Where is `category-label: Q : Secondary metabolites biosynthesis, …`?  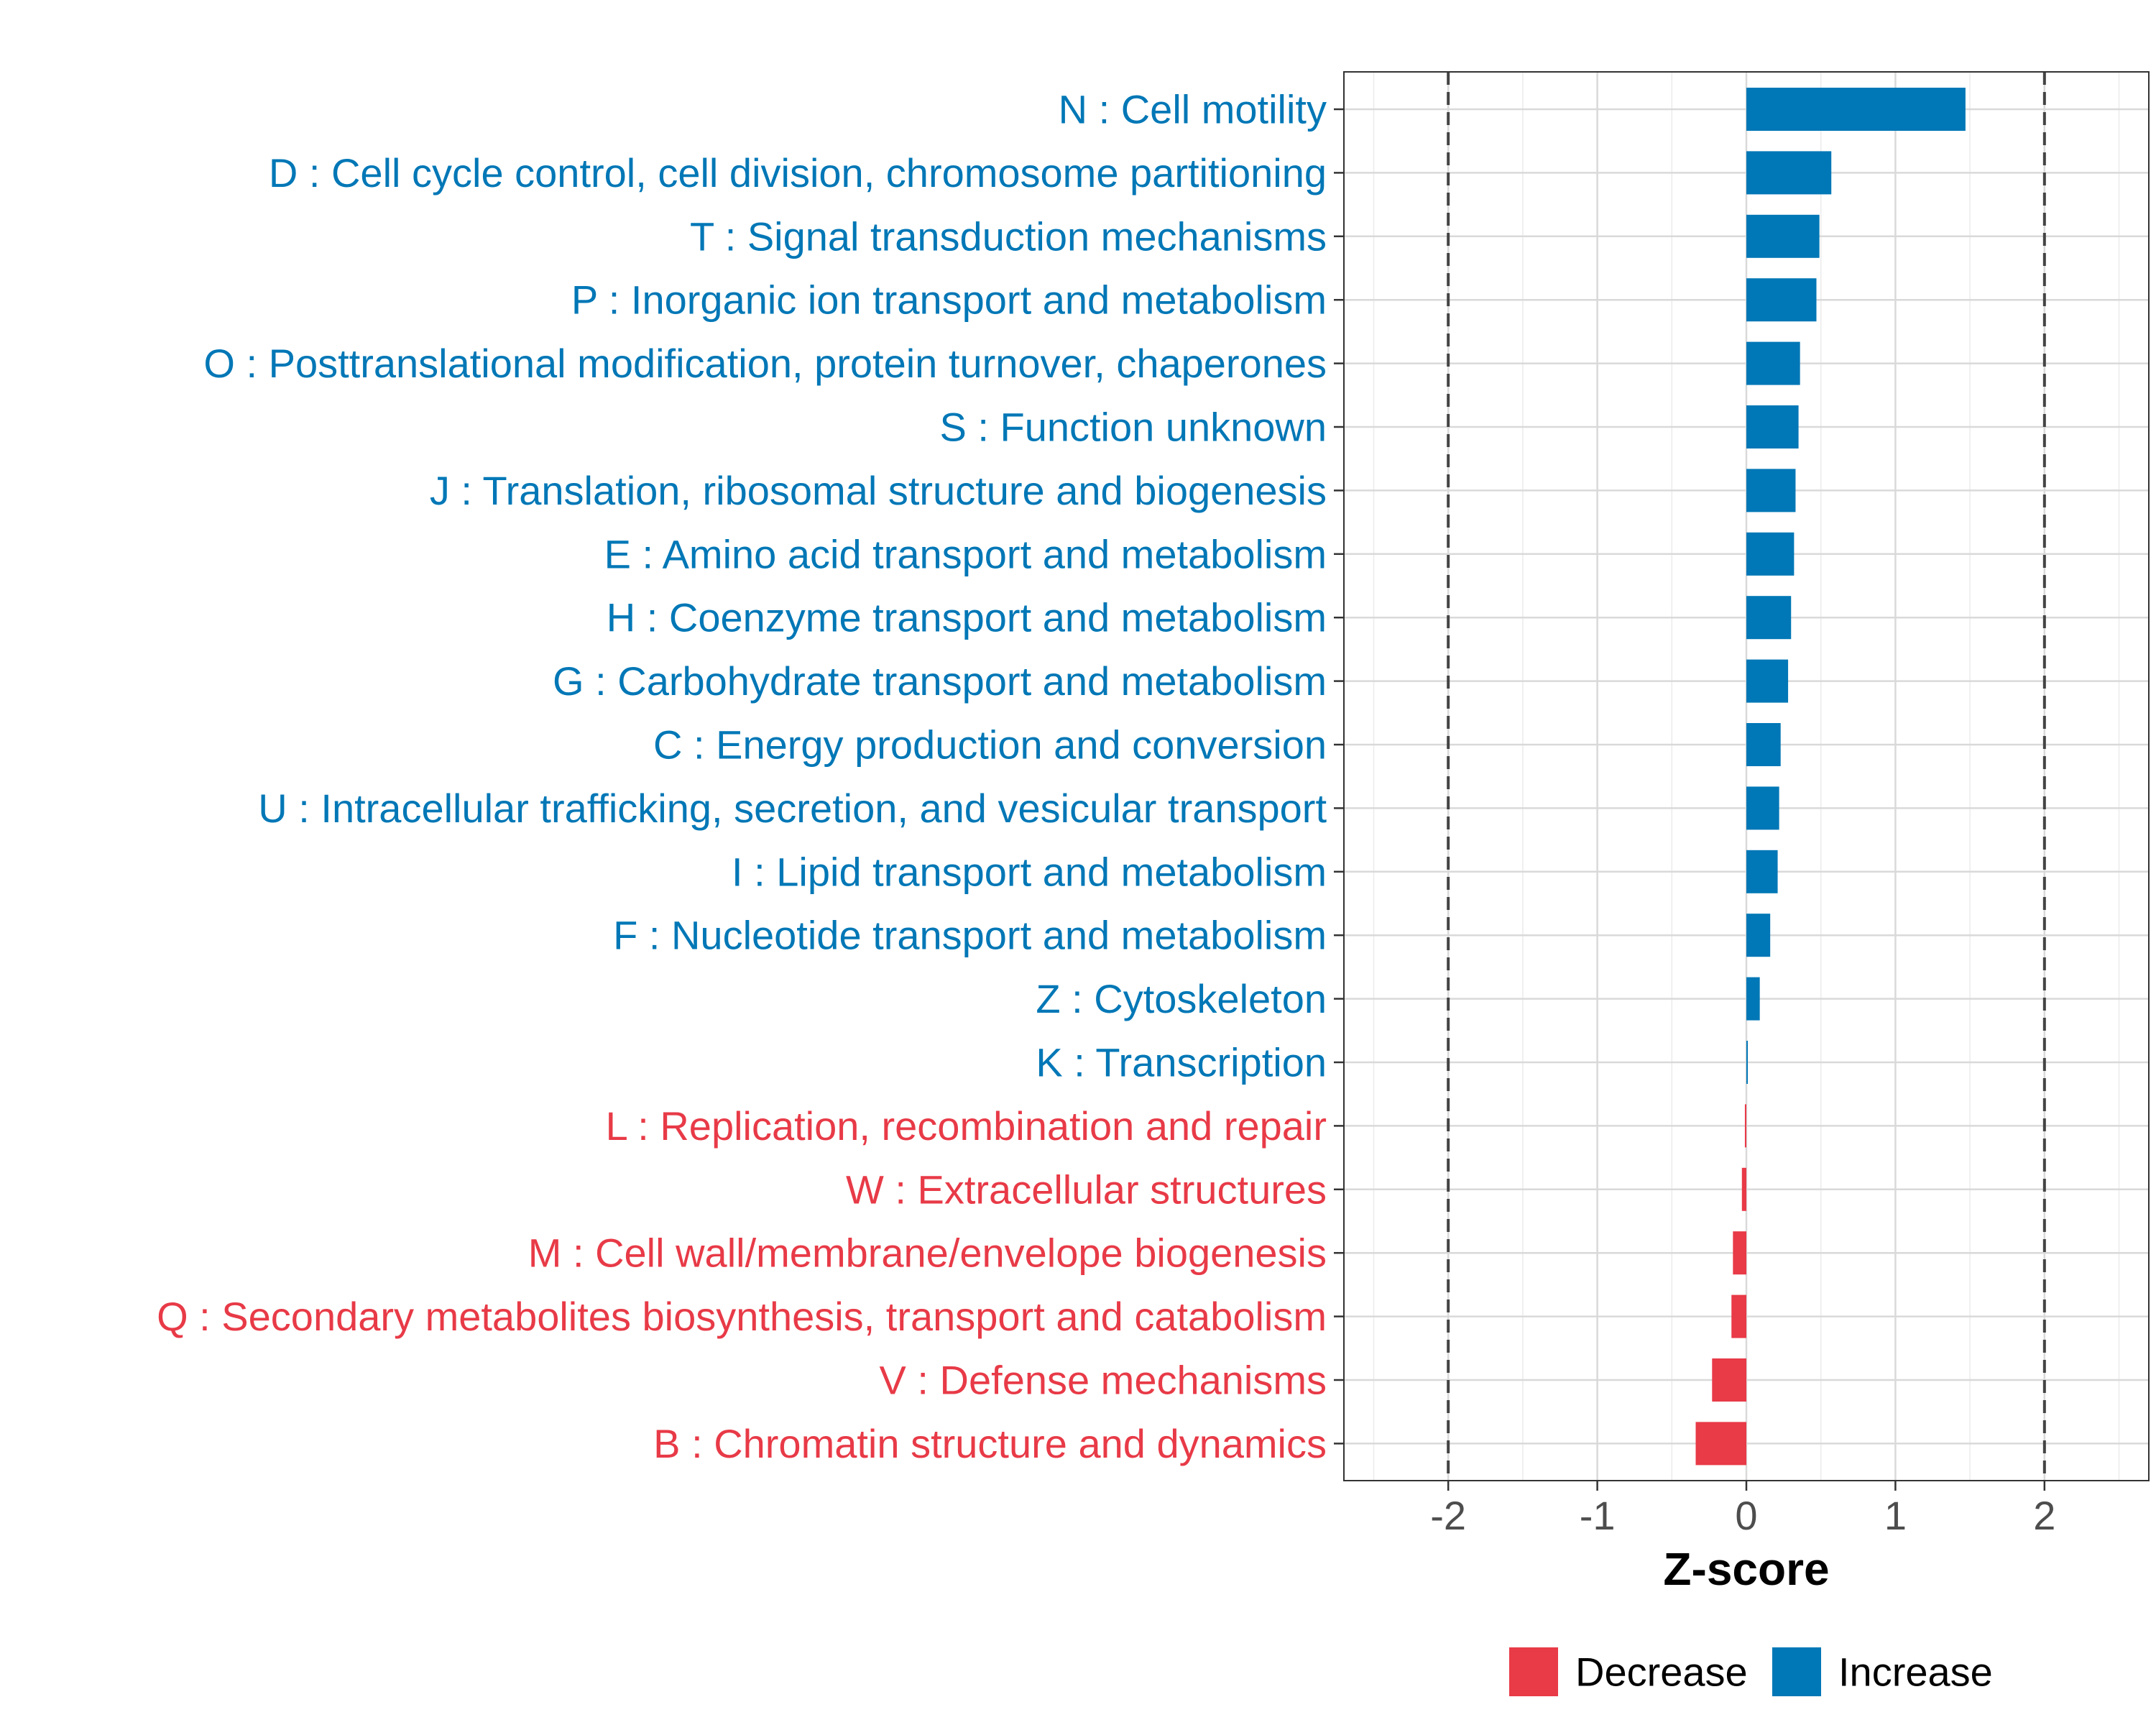
category-label: Q : Secondary metabolites biosynthesis, … is located at coordinates (742, 1316).